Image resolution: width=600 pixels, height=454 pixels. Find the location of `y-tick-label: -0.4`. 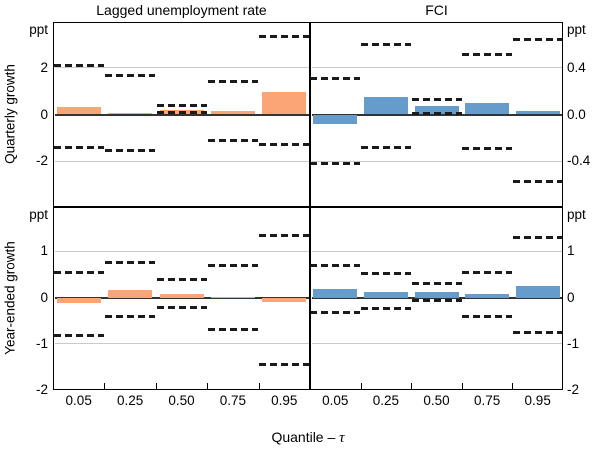

y-tick-label: -0.4 is located at coordinates (579, 161).